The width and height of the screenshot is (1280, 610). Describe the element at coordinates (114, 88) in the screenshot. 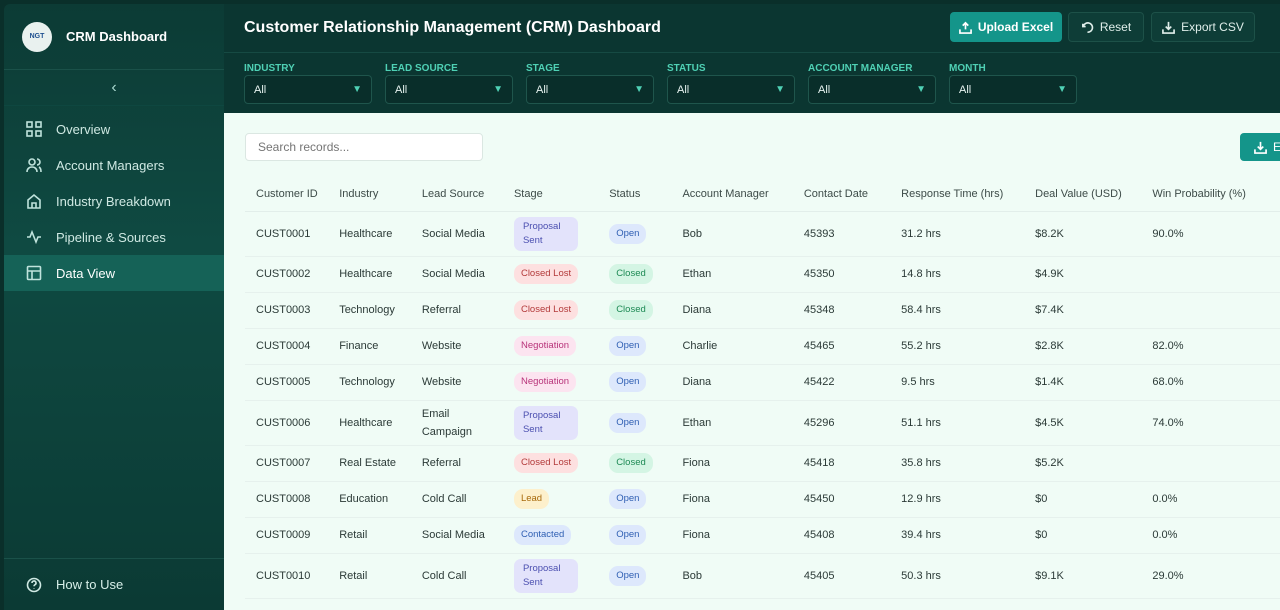

I see `chevron-left-icon: ‹` at that location.